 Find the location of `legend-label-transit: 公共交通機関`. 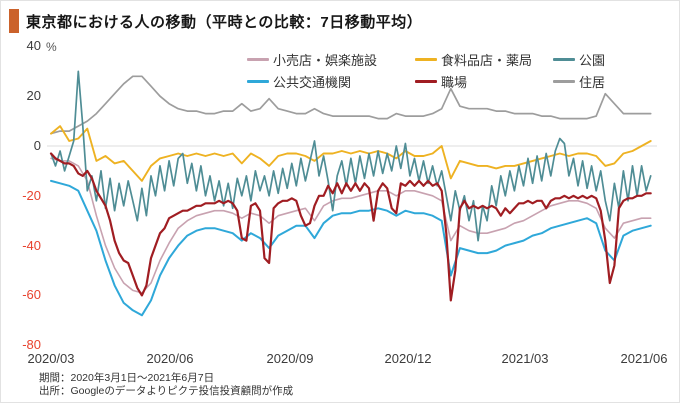

legend-label-transit: 公共交通機関 is located at coordinates (312, 82).